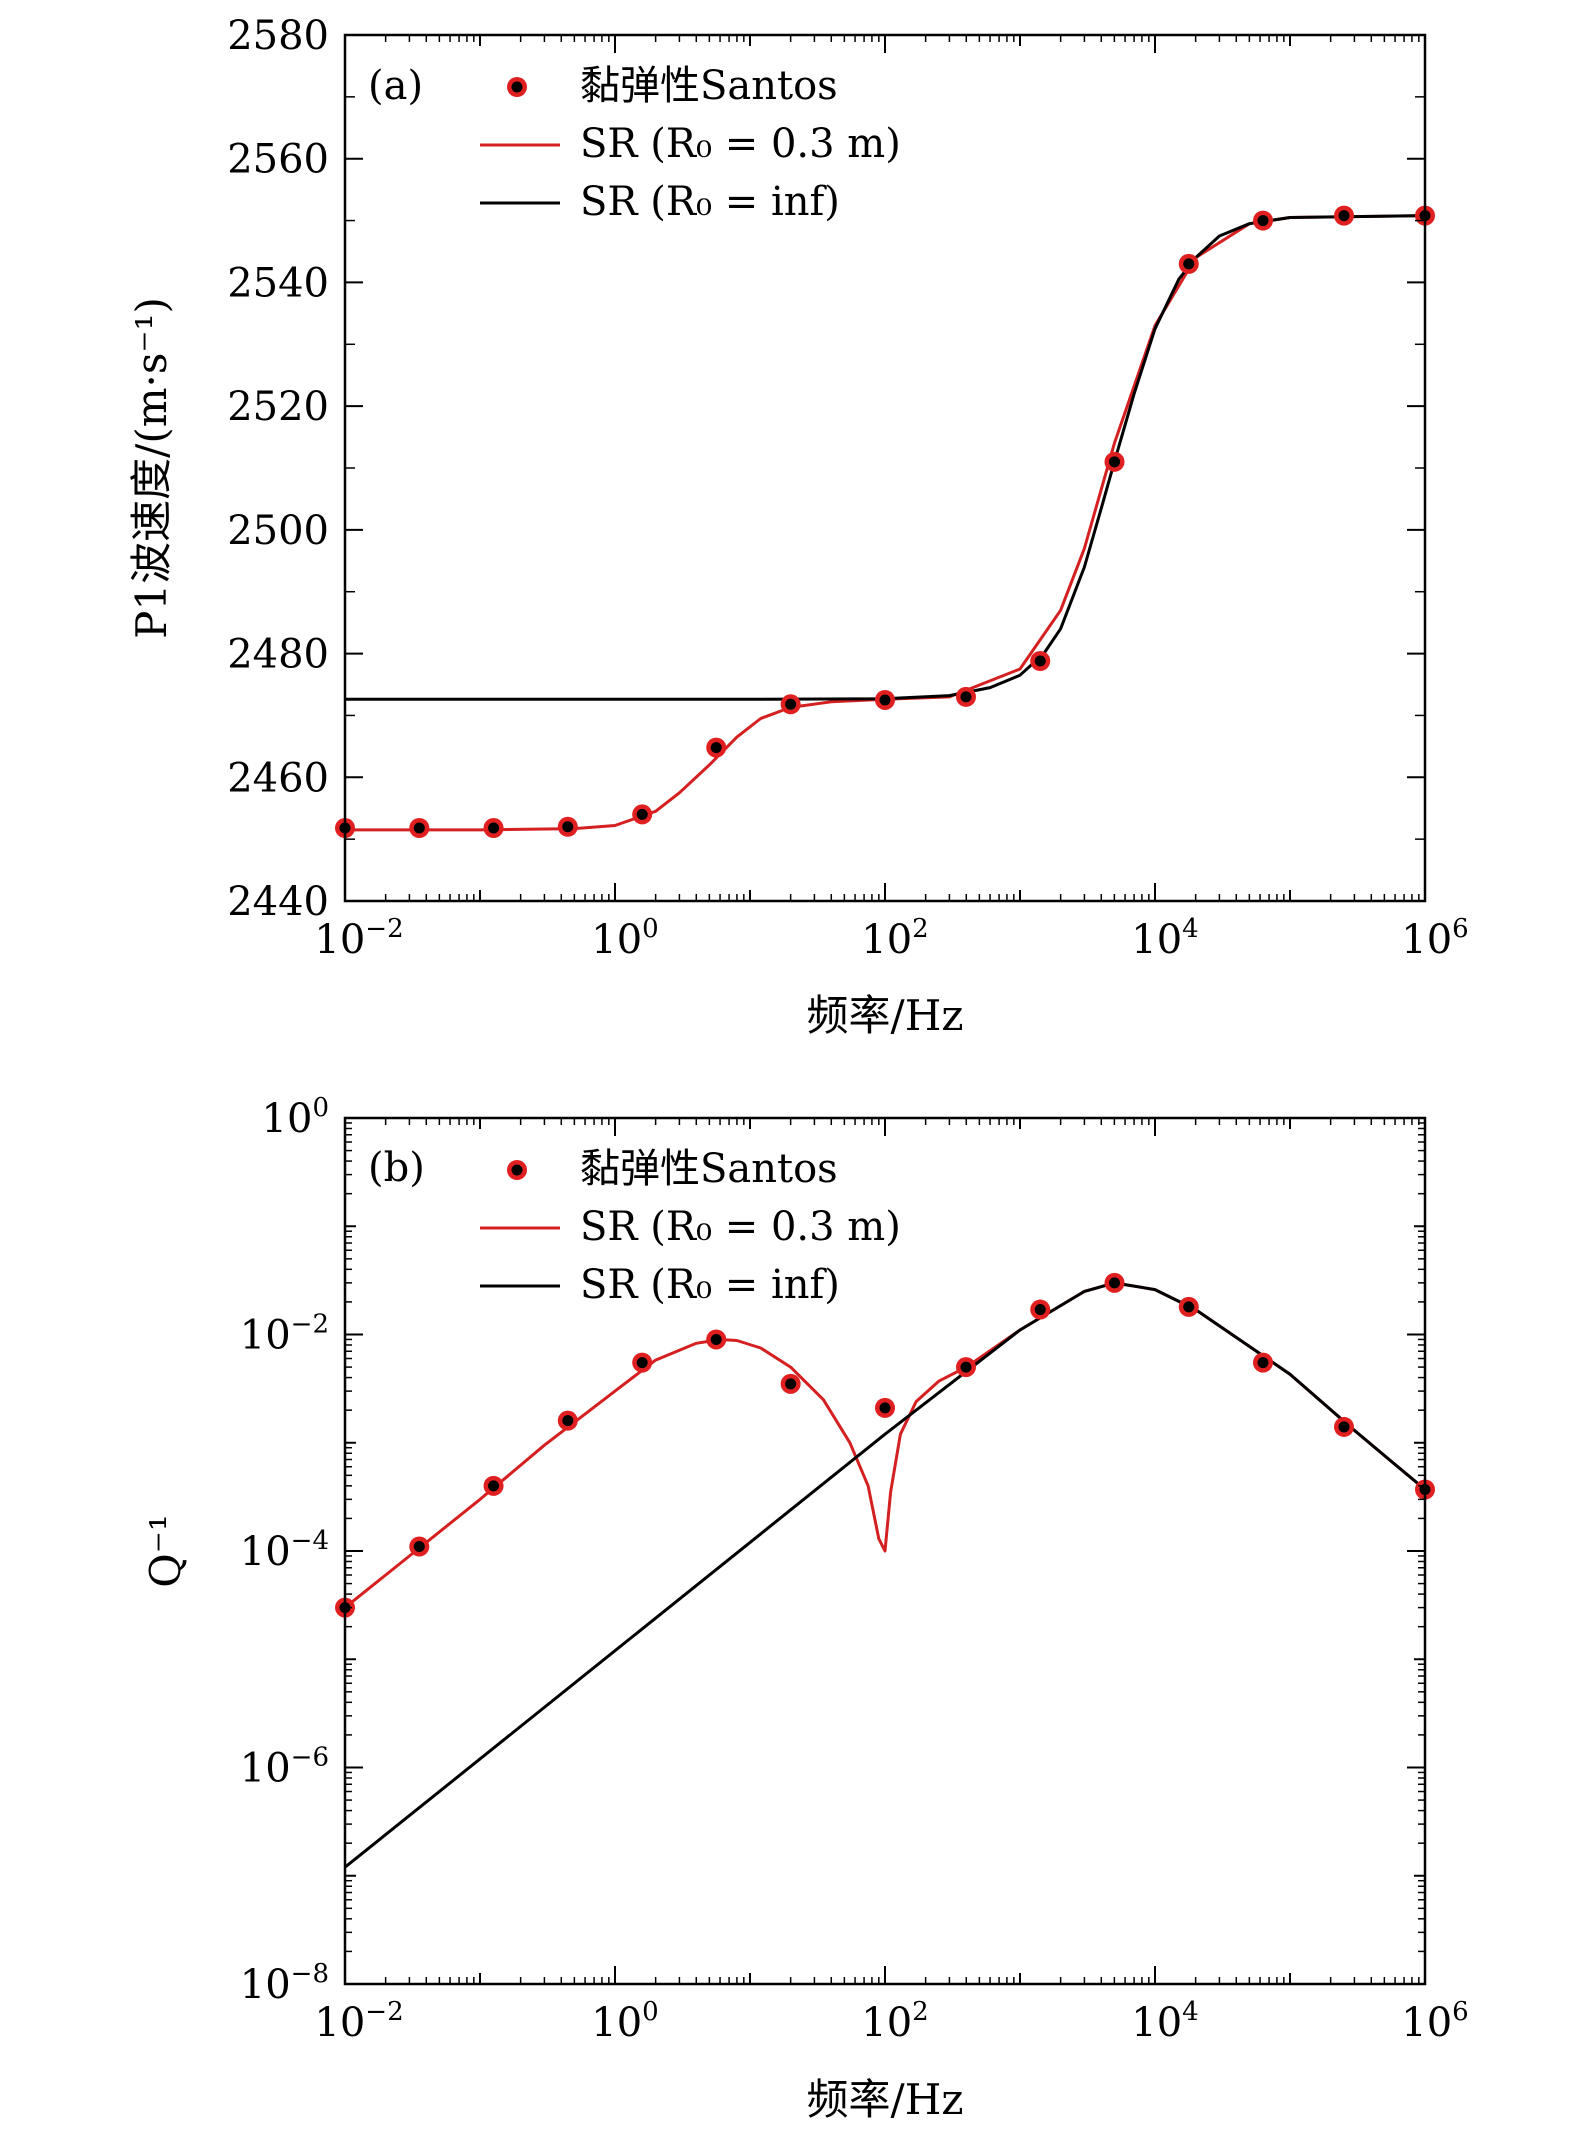 This screenshot has height=2136, width=1575. Describe the element at coordinates (295, 1117) in the screenshot. I see `y-tick-label: 10⁰` at that location.